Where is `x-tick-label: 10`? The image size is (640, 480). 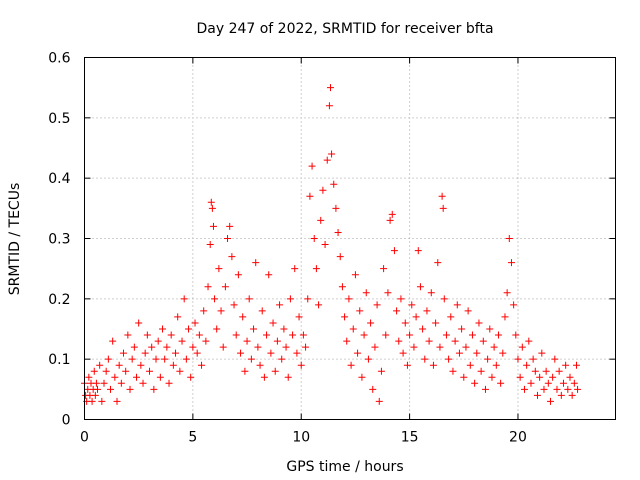 x-tick-label: 10 is located at coordinates (301, 438).